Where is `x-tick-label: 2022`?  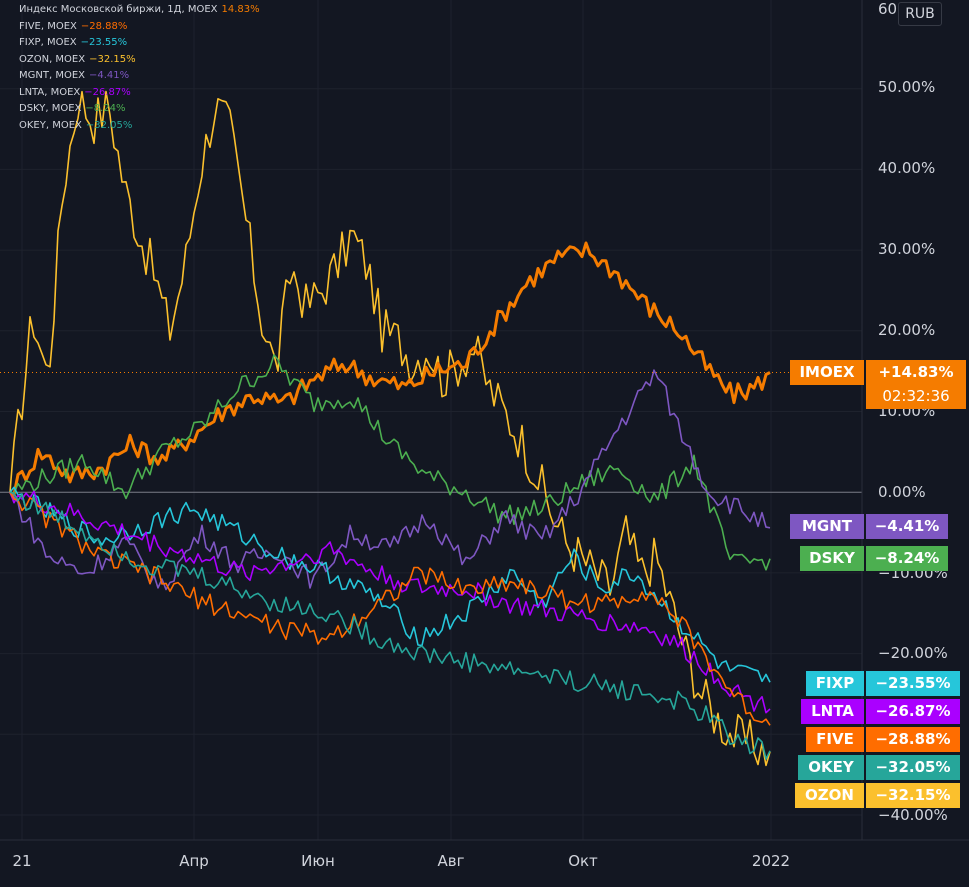 x-tick-label: 2022 is located at coordinates (771, 861).